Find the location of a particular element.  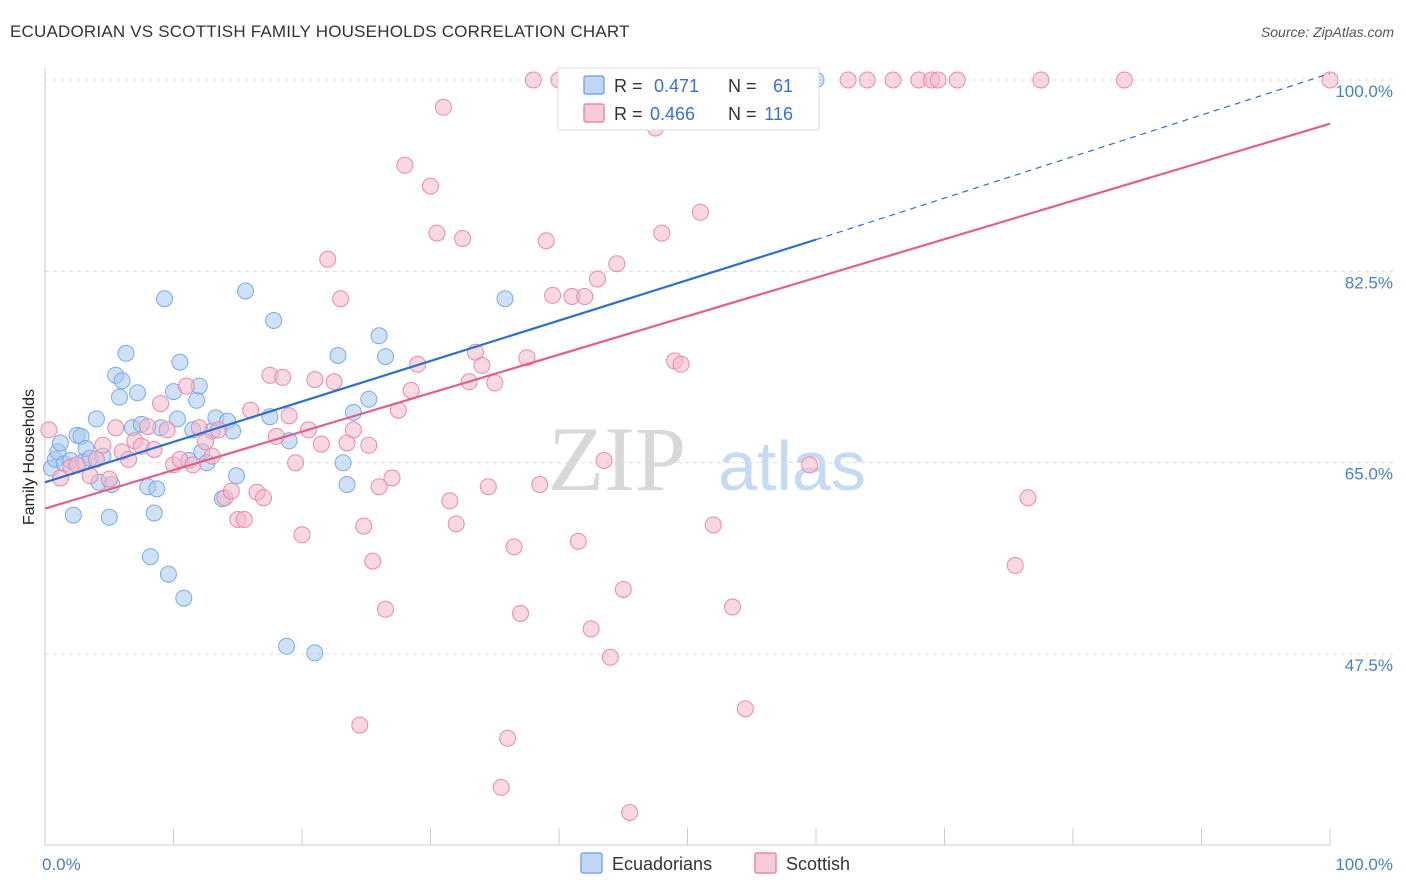

legend-n-label-ecuadorians: N = is located at coordinates (742, 86).